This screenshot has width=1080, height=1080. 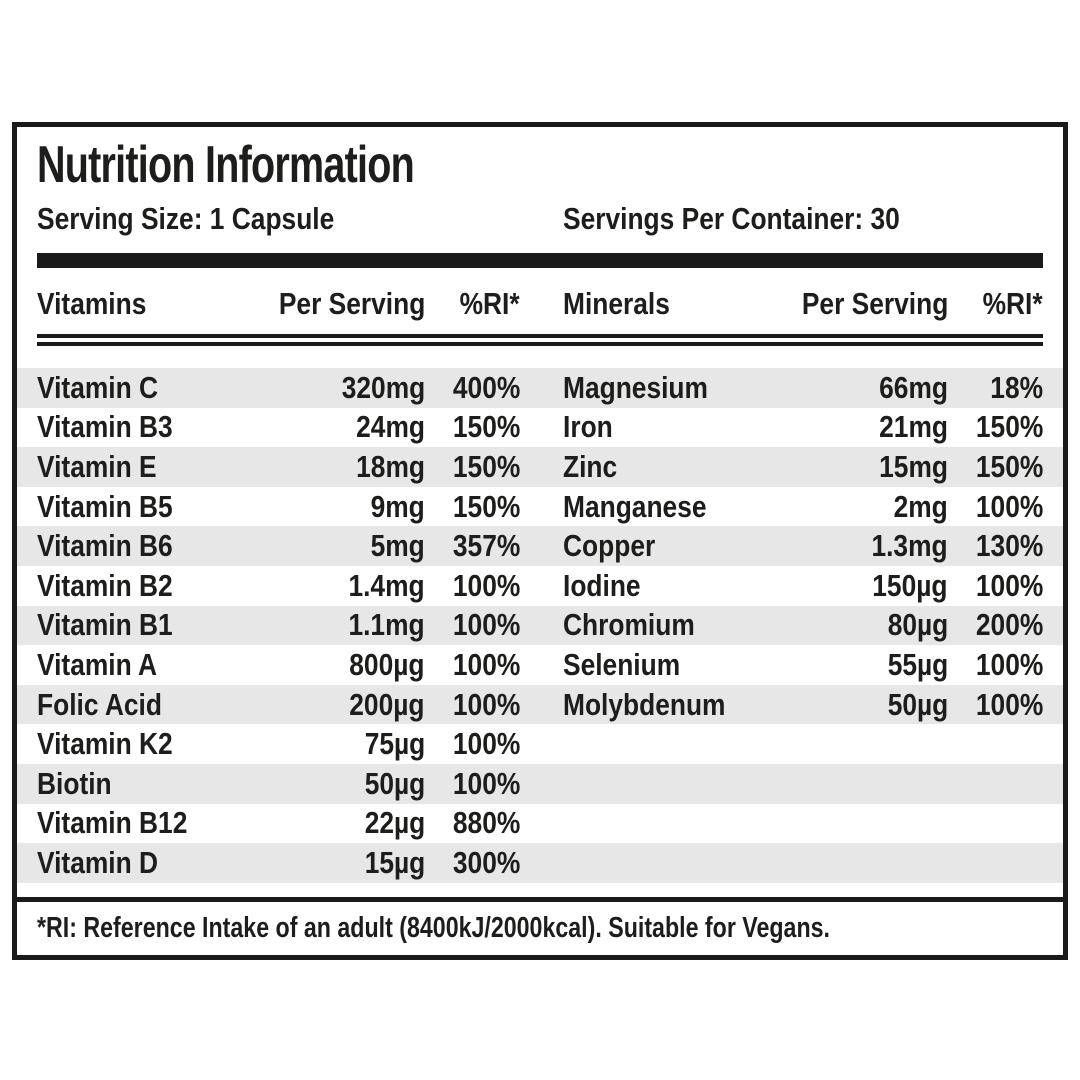 What do you see at coordinates (394, 783) in the screenshot?
I see `vitamin-amount: 50µg` at bounding box center [394, 783].